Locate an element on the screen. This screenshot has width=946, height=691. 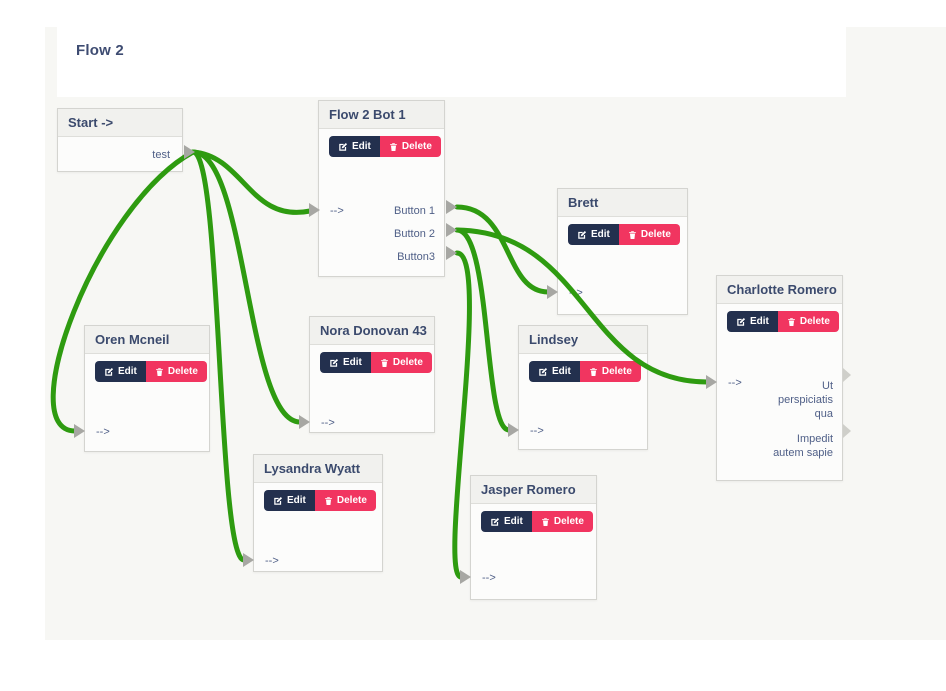
node-nora-donovan-actions: Edit Delete is located at coordinates (377, 362).